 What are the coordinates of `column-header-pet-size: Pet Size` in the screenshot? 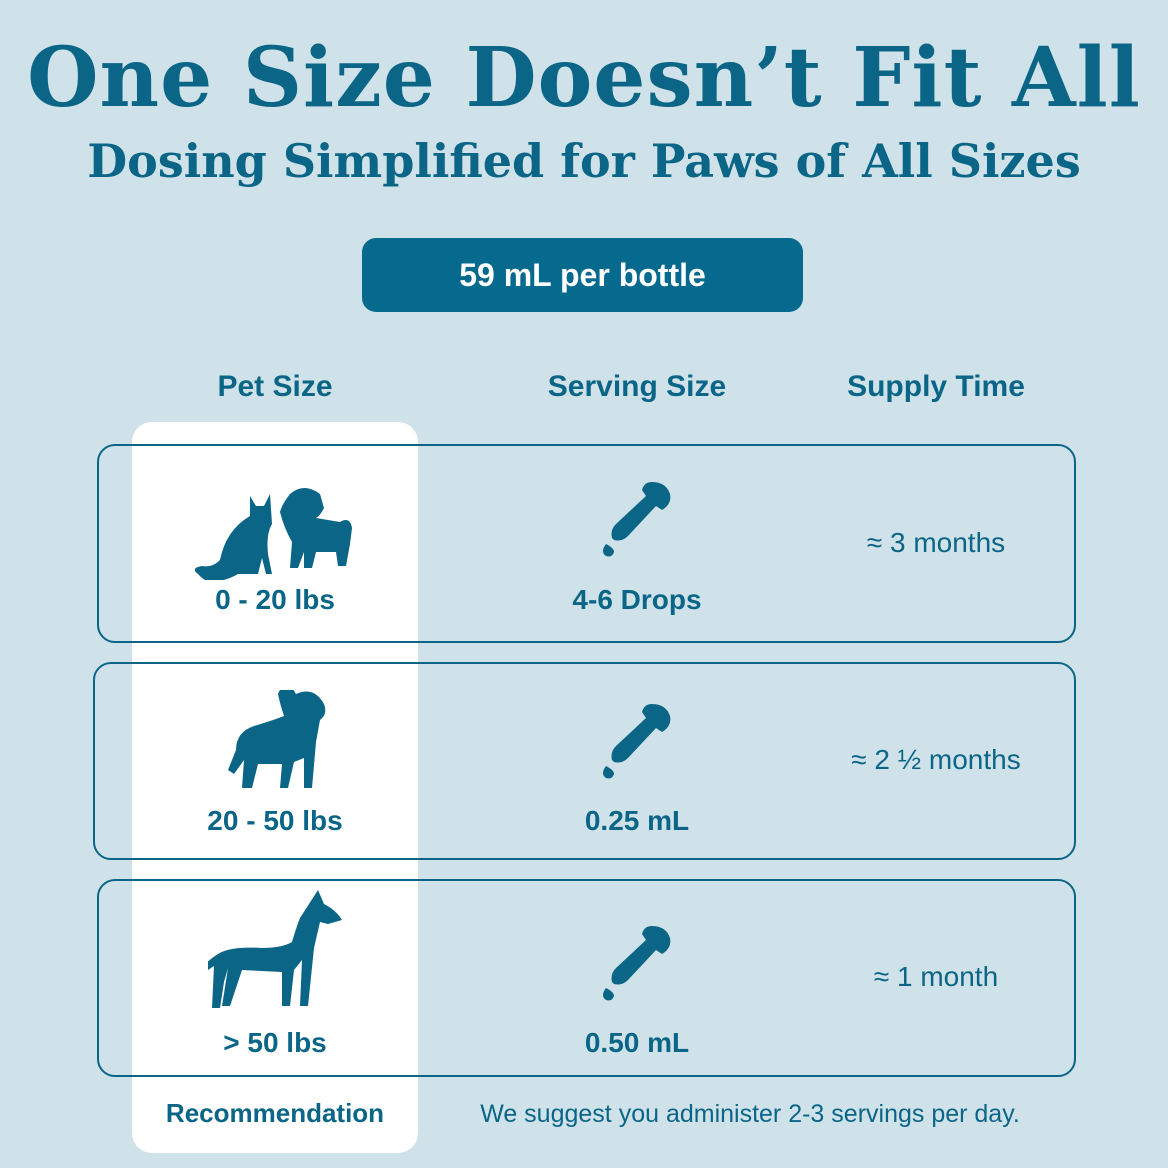 It's located at (275, 386).